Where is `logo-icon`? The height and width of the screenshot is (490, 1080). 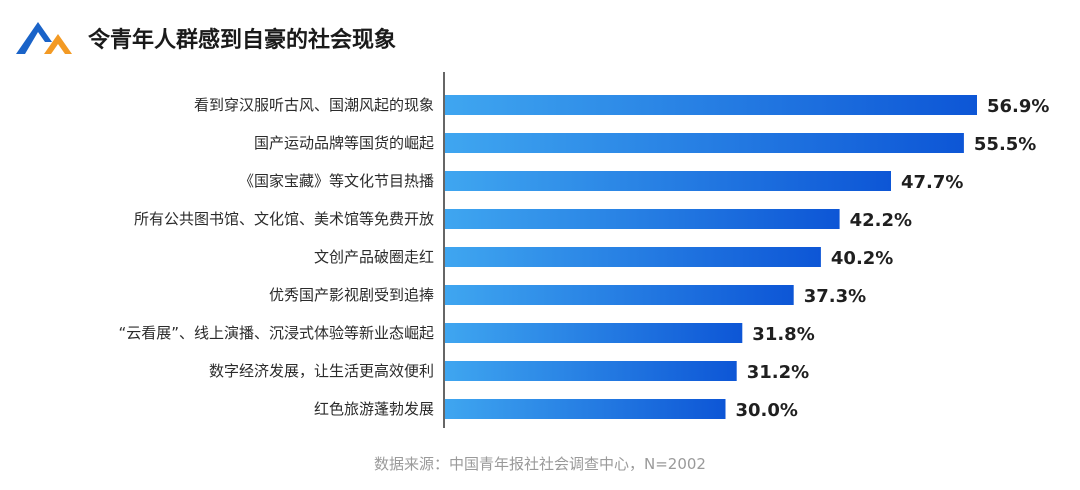 logo-icon is located at coordinates (44, 38).